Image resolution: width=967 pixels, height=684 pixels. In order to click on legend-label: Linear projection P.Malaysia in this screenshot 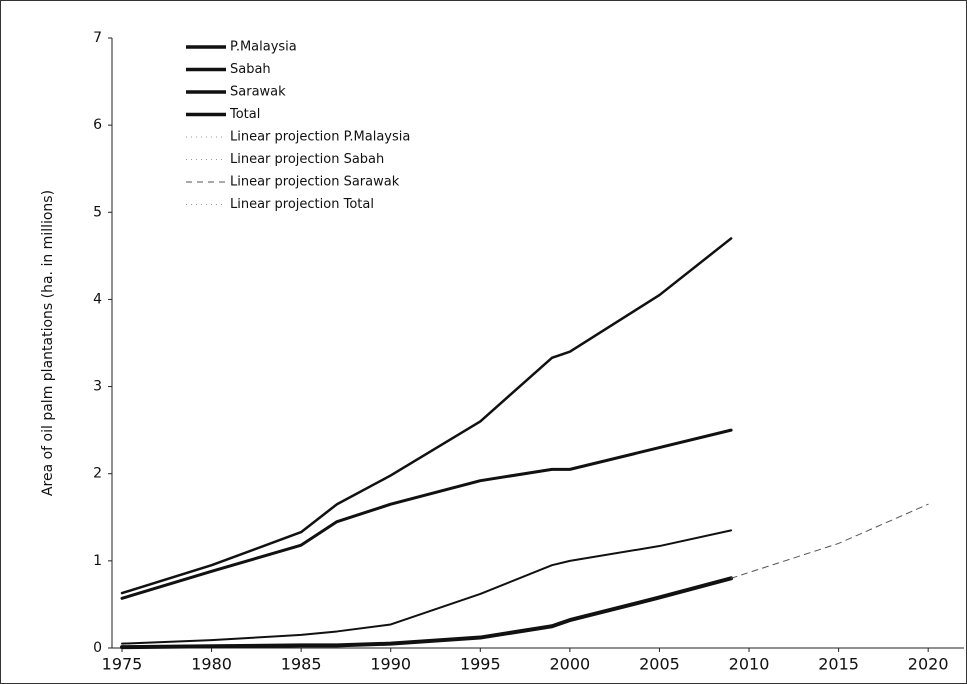, I will do `click(320, 137)`.